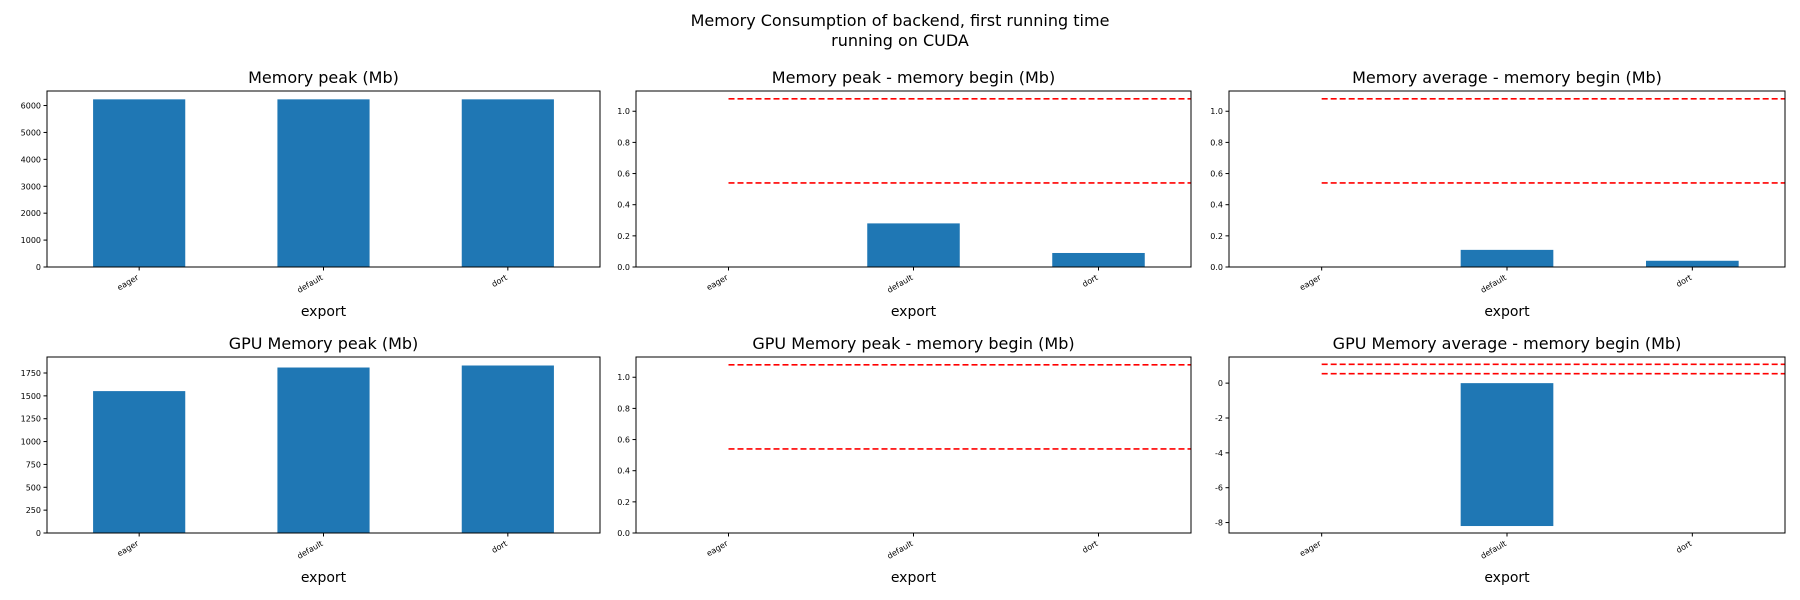 This screenshot has width=1800, height=600. Describe the element at coordinates (900, 40) in the screenshot. I see `figure-title-line2: running on CUDA` at that location.